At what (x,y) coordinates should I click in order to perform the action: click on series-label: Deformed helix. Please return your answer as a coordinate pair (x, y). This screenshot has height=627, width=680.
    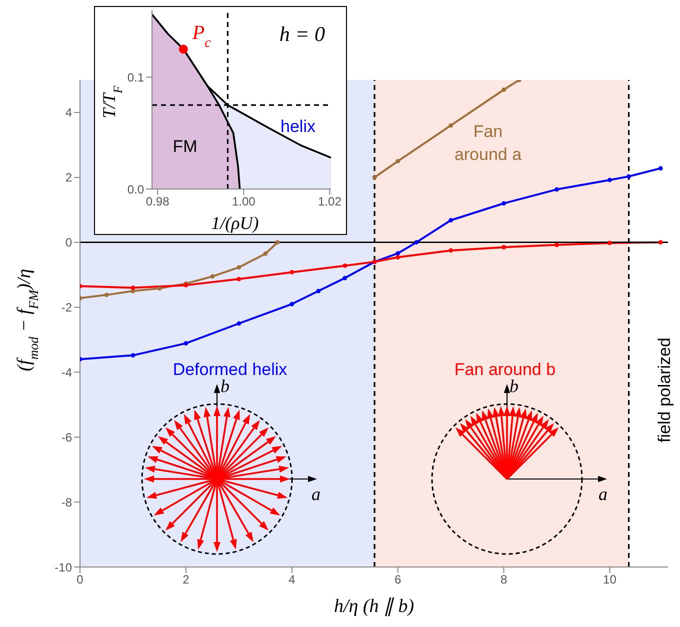
    Looking at the image, I should click on (230, 369).